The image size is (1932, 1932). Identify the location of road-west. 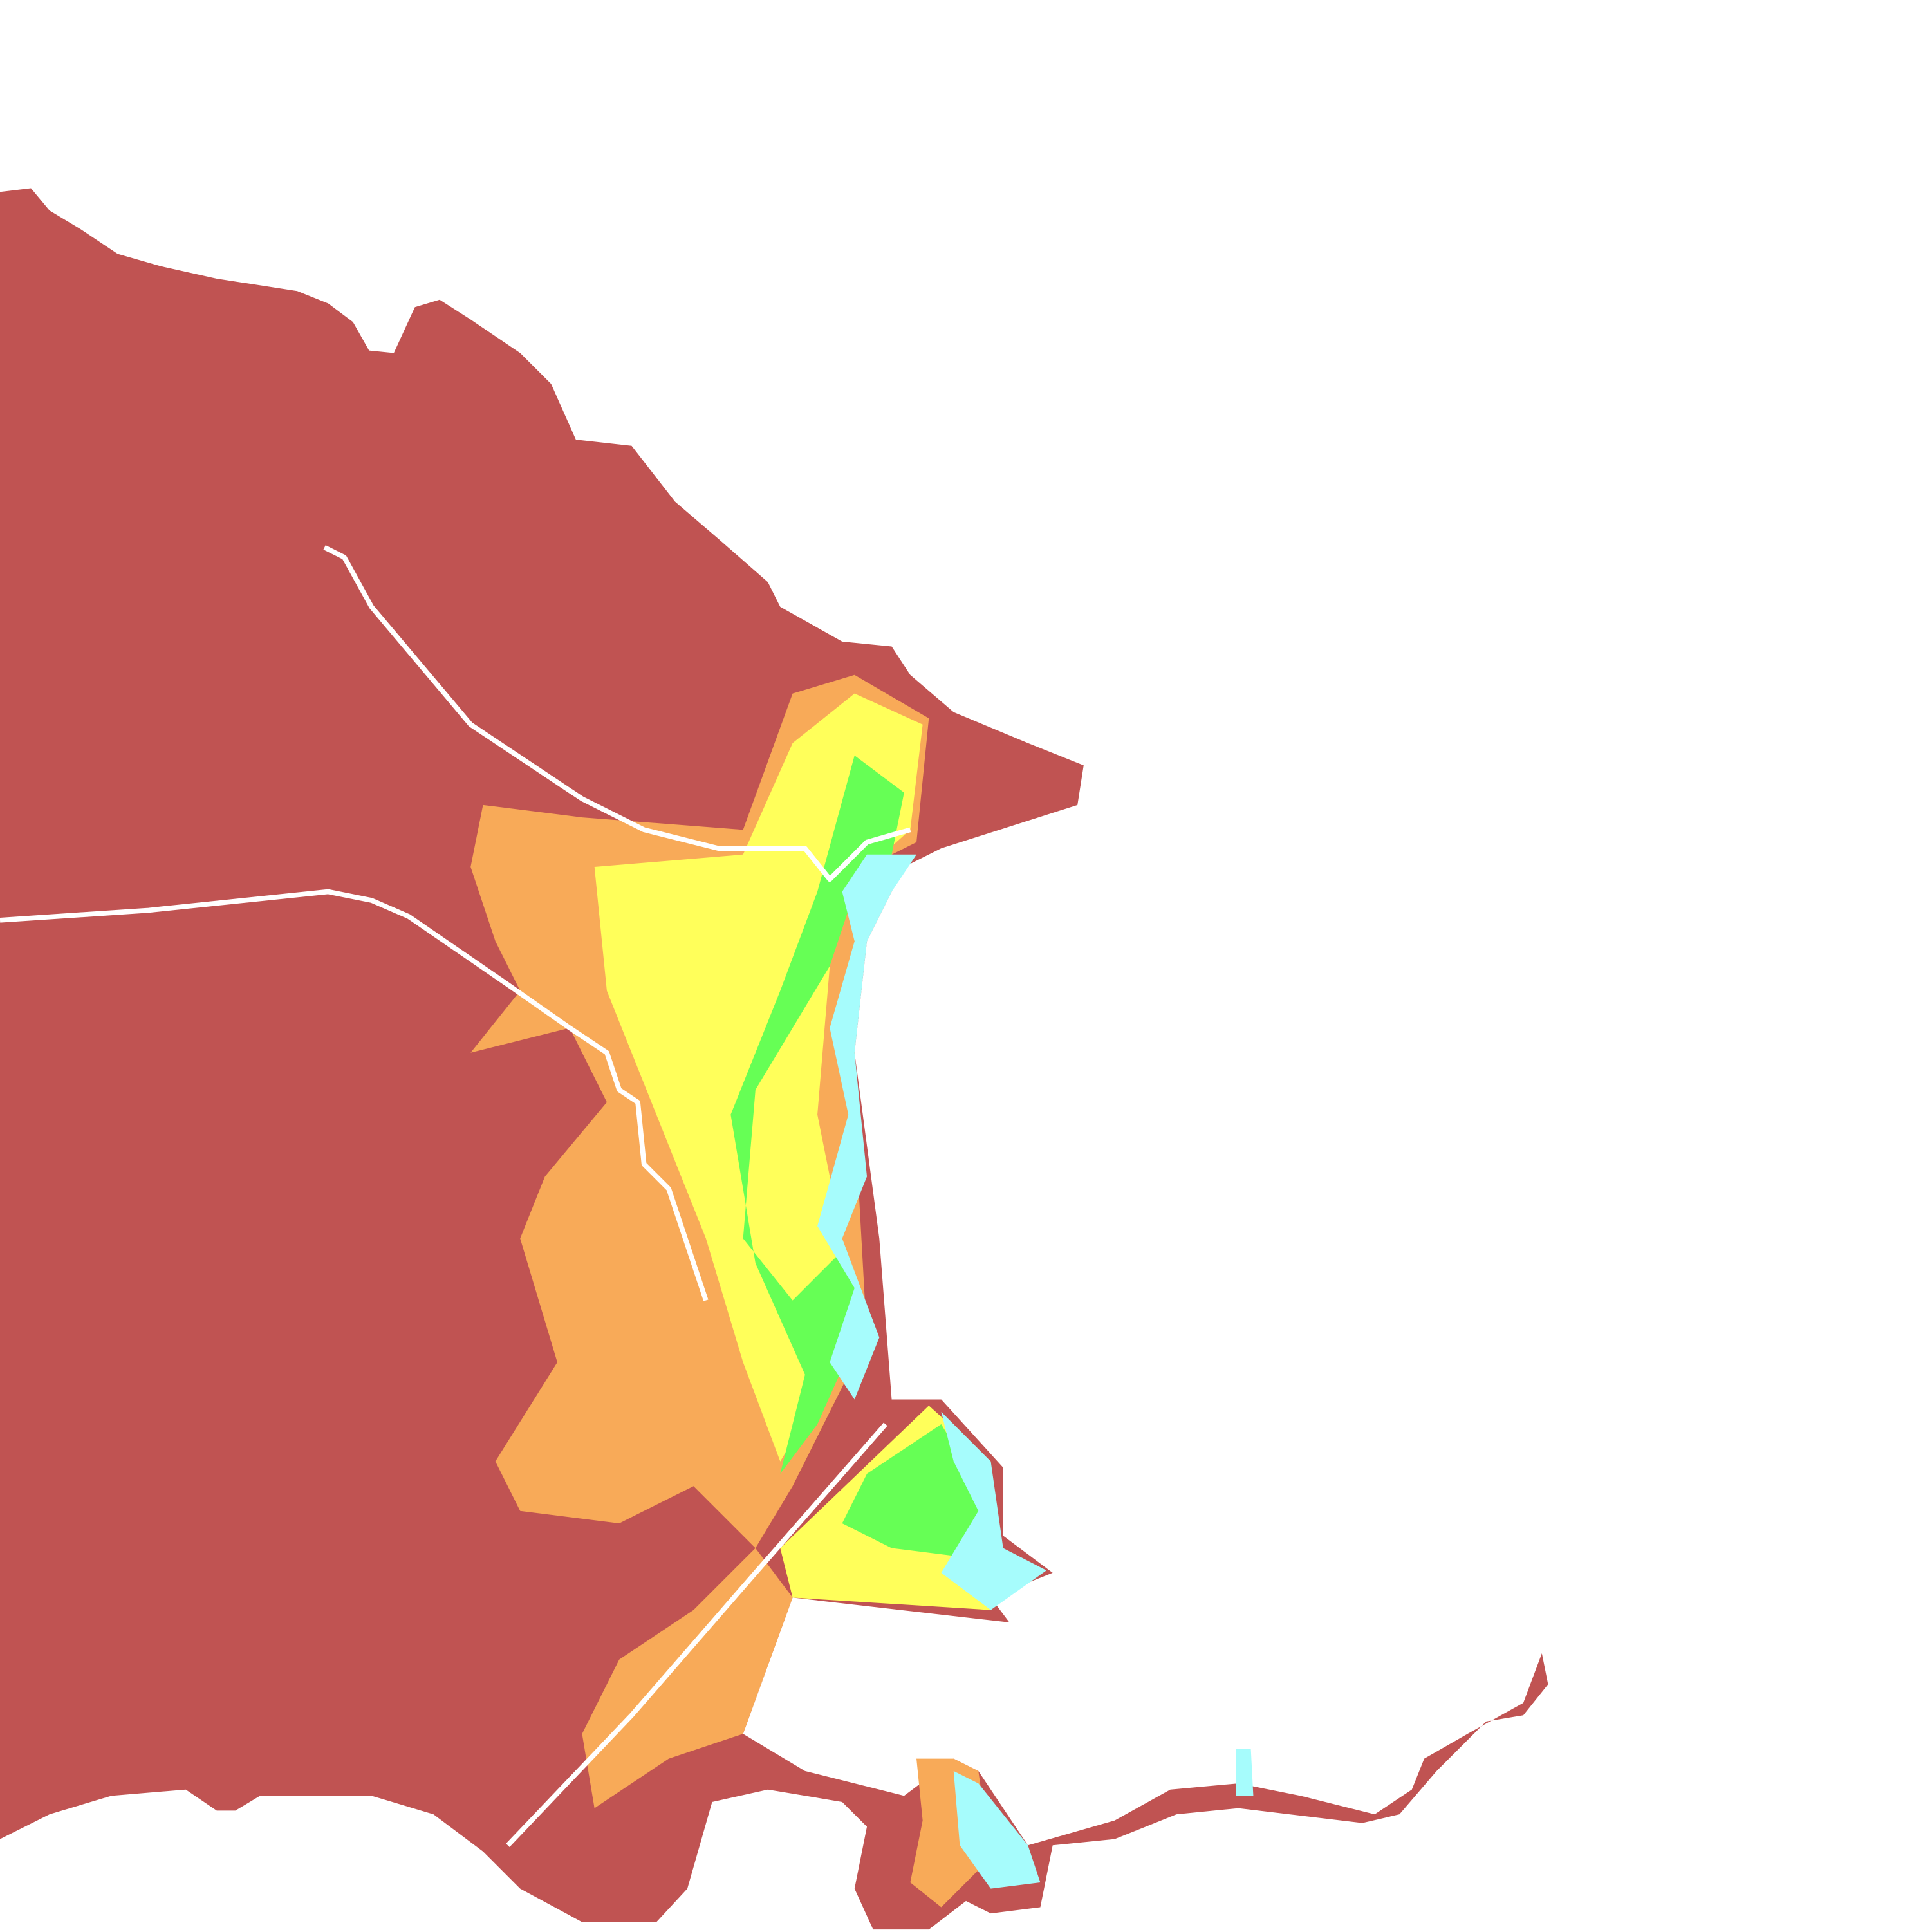
(354, 1095).